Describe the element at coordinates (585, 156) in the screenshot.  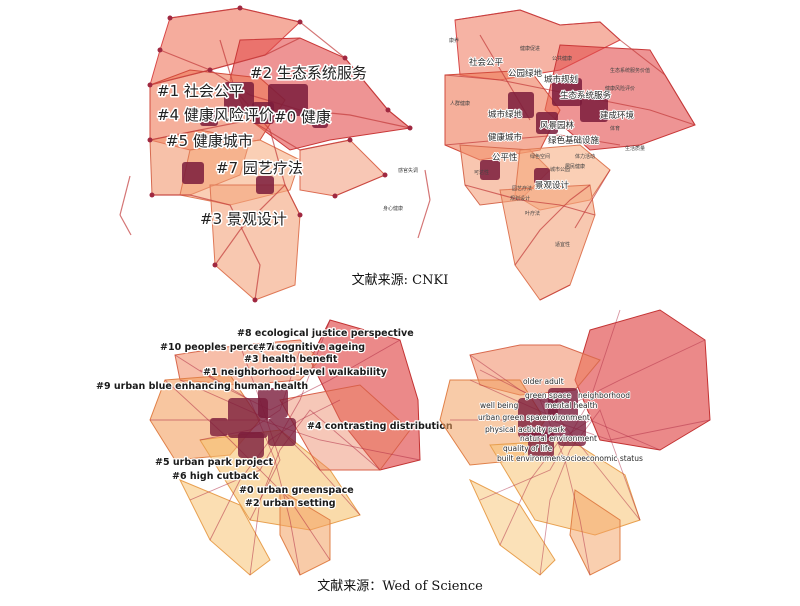
I see `keyword-label: 体力活动` at that location.